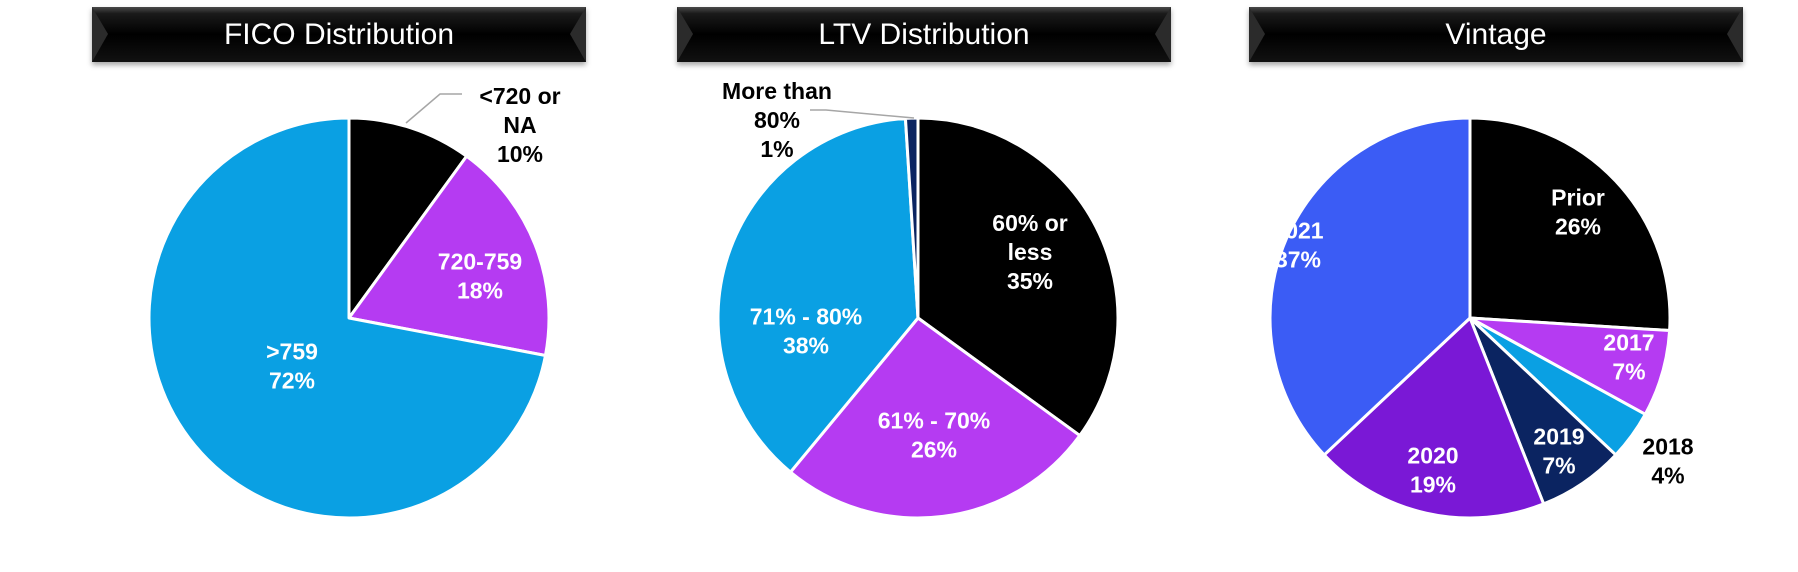  I want to click on slice-data-label: <720 or NA 10%, so click(519, 125).